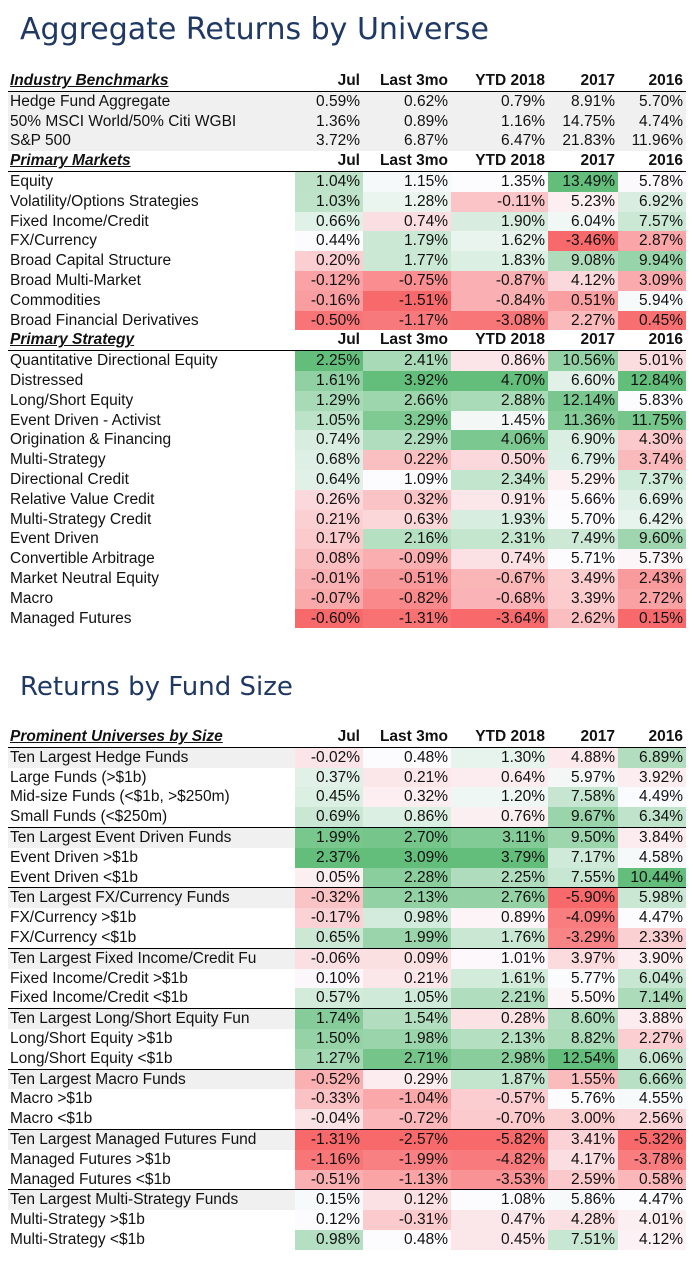  What do you see at coordinates (652, 141) in the screenshot?
I see `value-cell: 11.96%` at bounding box center [652, 141].